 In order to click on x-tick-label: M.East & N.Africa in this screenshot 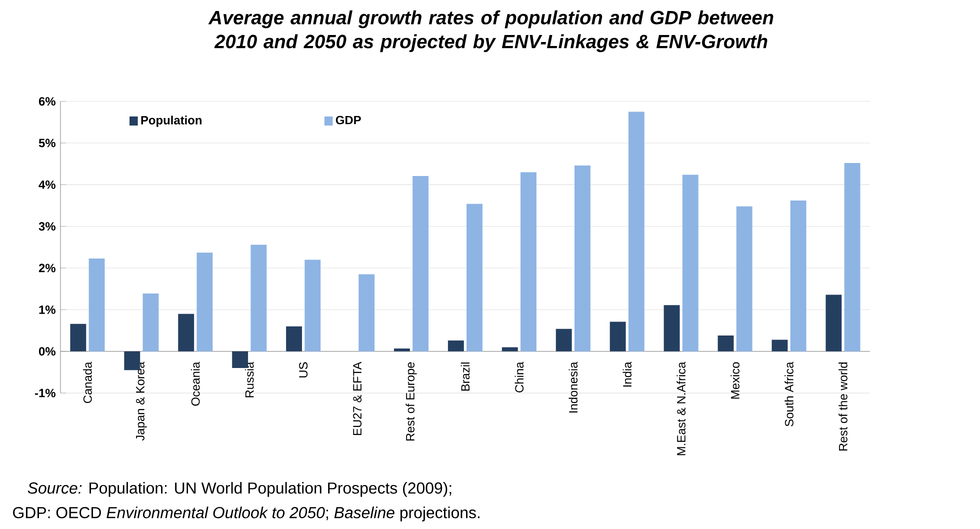, I will do `click(681, 409)`.